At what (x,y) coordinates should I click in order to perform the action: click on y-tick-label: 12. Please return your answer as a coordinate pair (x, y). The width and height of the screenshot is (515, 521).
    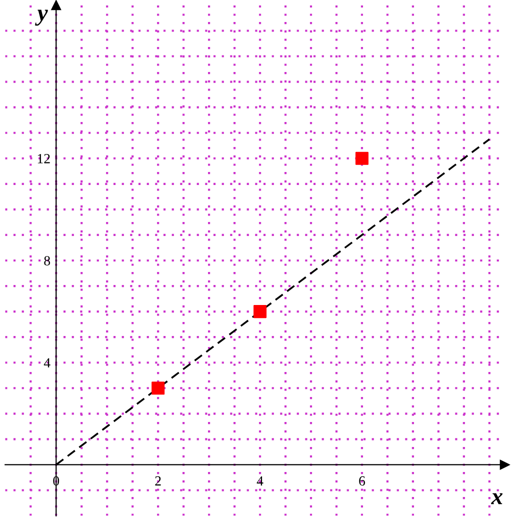
    Looking at the image, I should click on (44, 159).